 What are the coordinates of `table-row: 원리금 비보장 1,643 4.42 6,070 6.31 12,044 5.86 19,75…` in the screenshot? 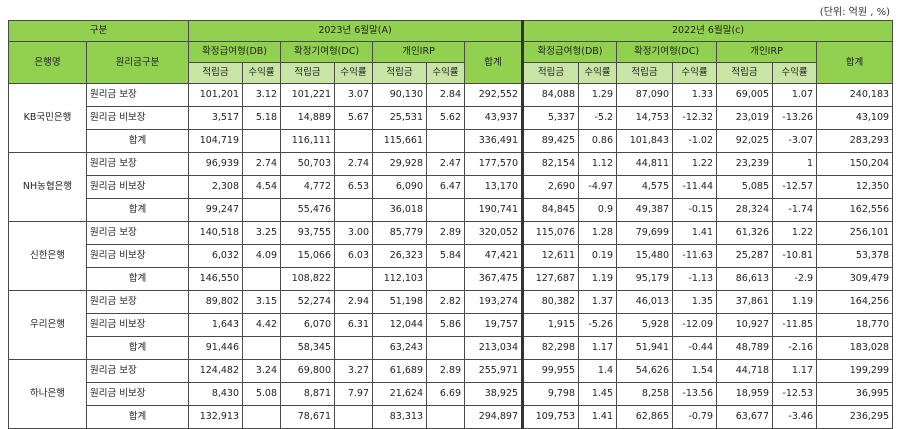 It's located at (451, 325).